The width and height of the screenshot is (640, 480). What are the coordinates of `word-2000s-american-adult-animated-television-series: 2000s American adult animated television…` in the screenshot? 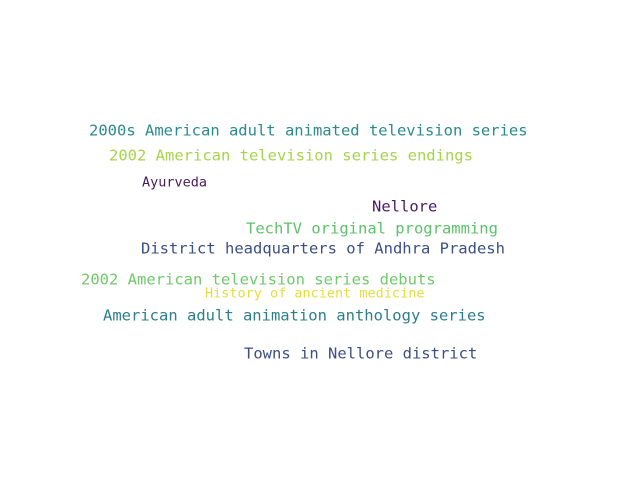 It's located at (308, 130).